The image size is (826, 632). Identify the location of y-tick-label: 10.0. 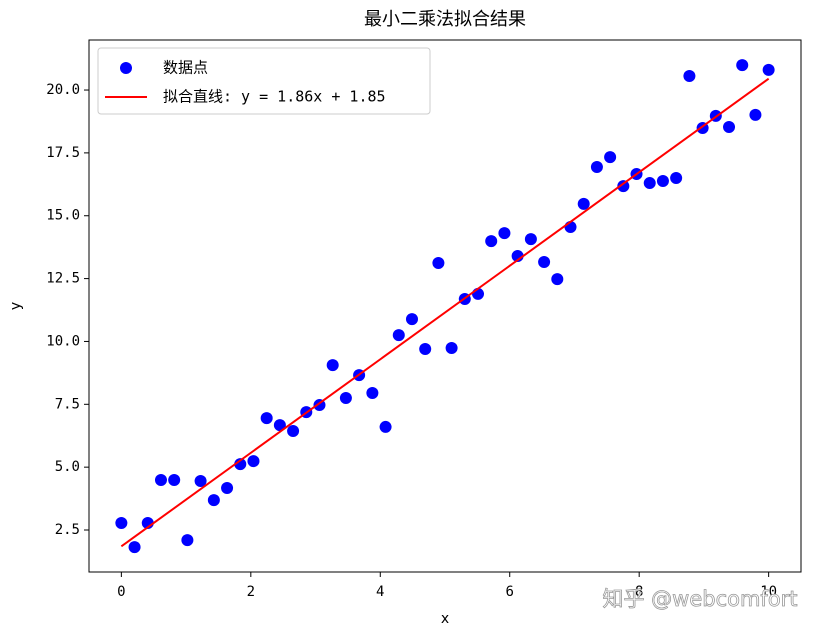
(63, 341).